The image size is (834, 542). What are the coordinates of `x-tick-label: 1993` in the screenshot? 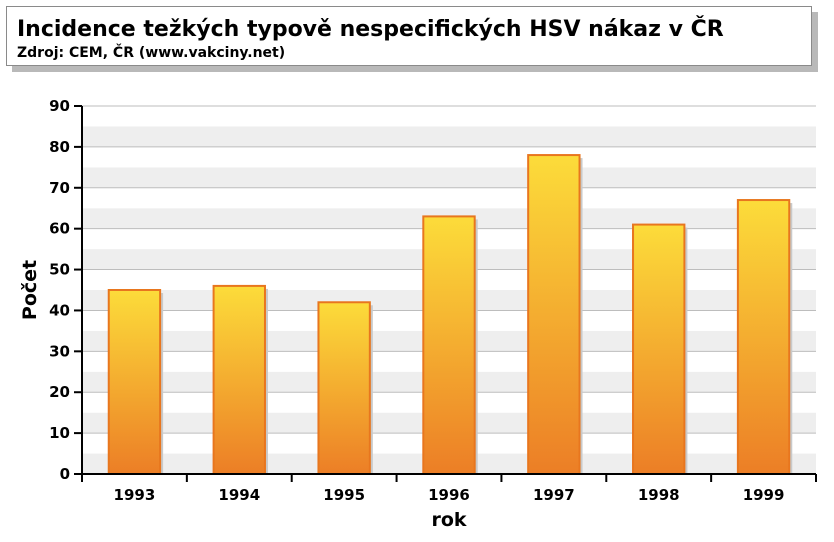 It's located at (135, 495).